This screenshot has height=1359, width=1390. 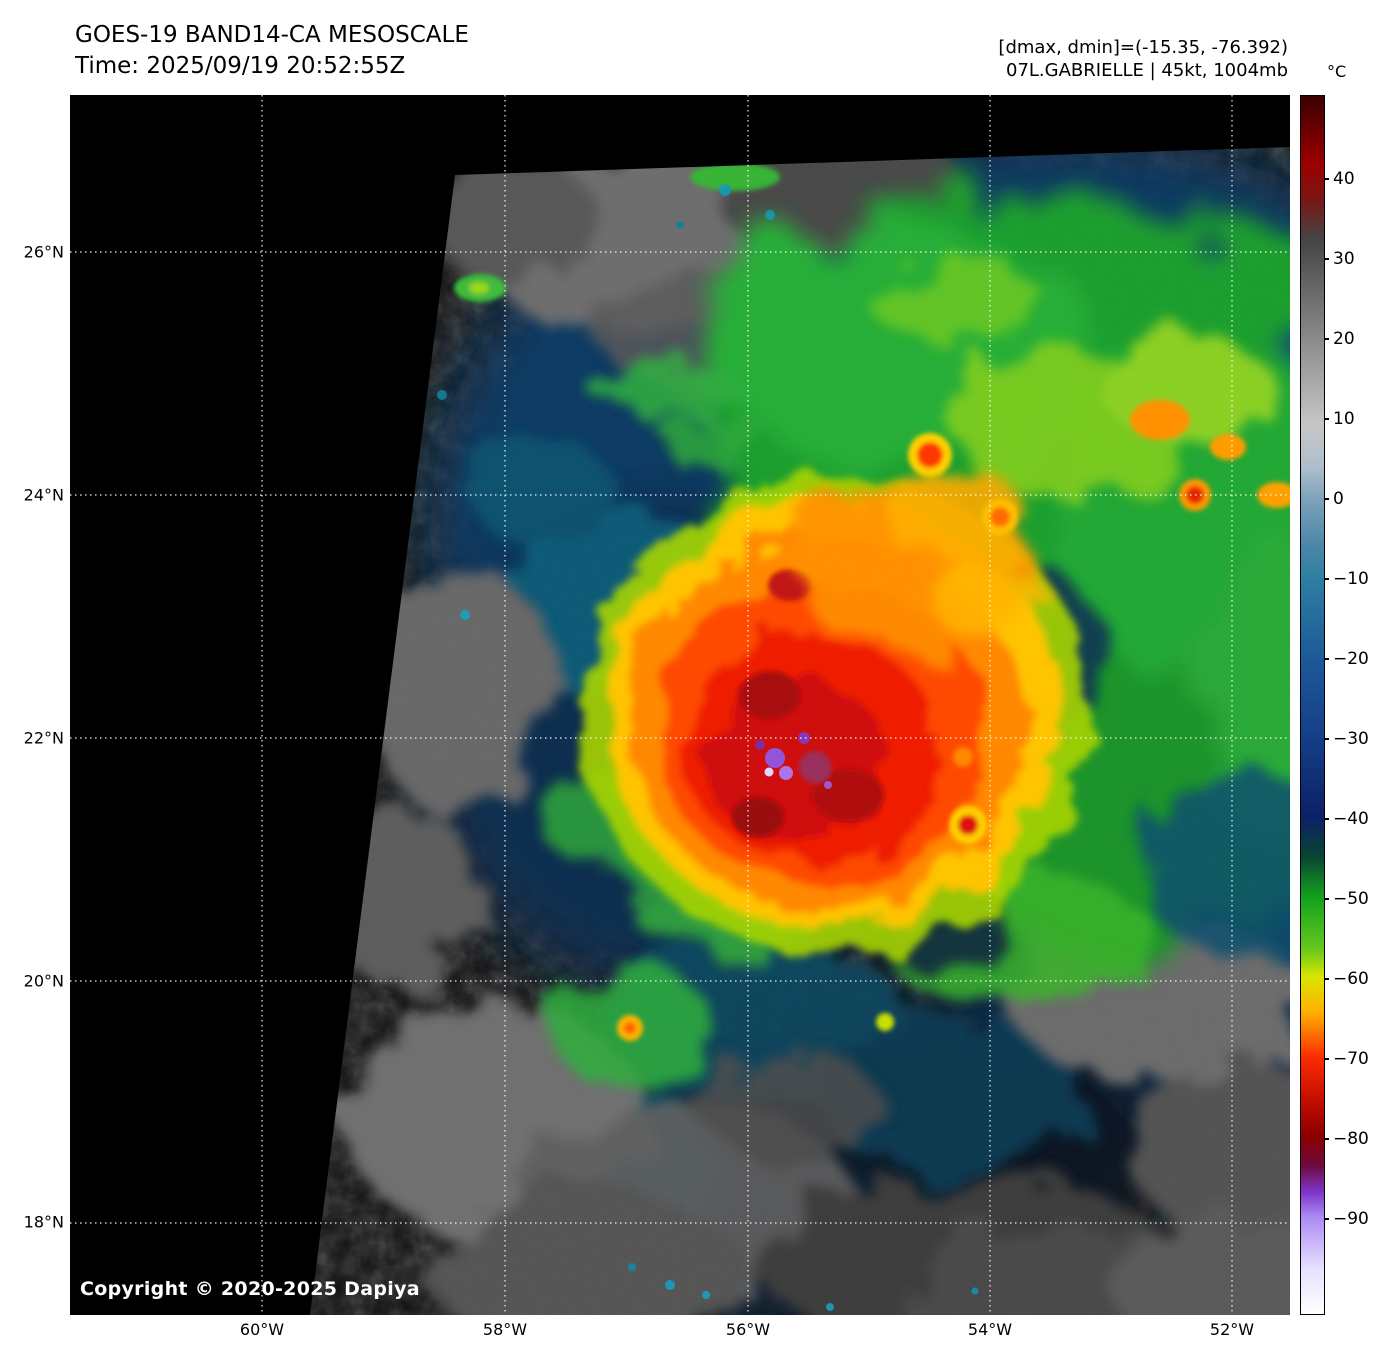 What do you see at coordinates (1147, 70) in the screenshot?
I see `storm-info: 07L.GABRIELLE | 45kt, 1004mb` at bounding box center [1147, 70].